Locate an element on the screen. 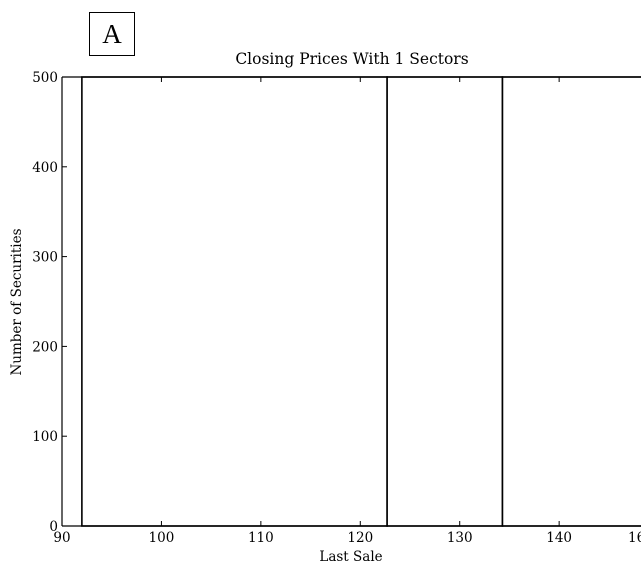 The height and width of the screenshot is (567, 641). y-tick-label: 300 is located at coordinates (45, 258).